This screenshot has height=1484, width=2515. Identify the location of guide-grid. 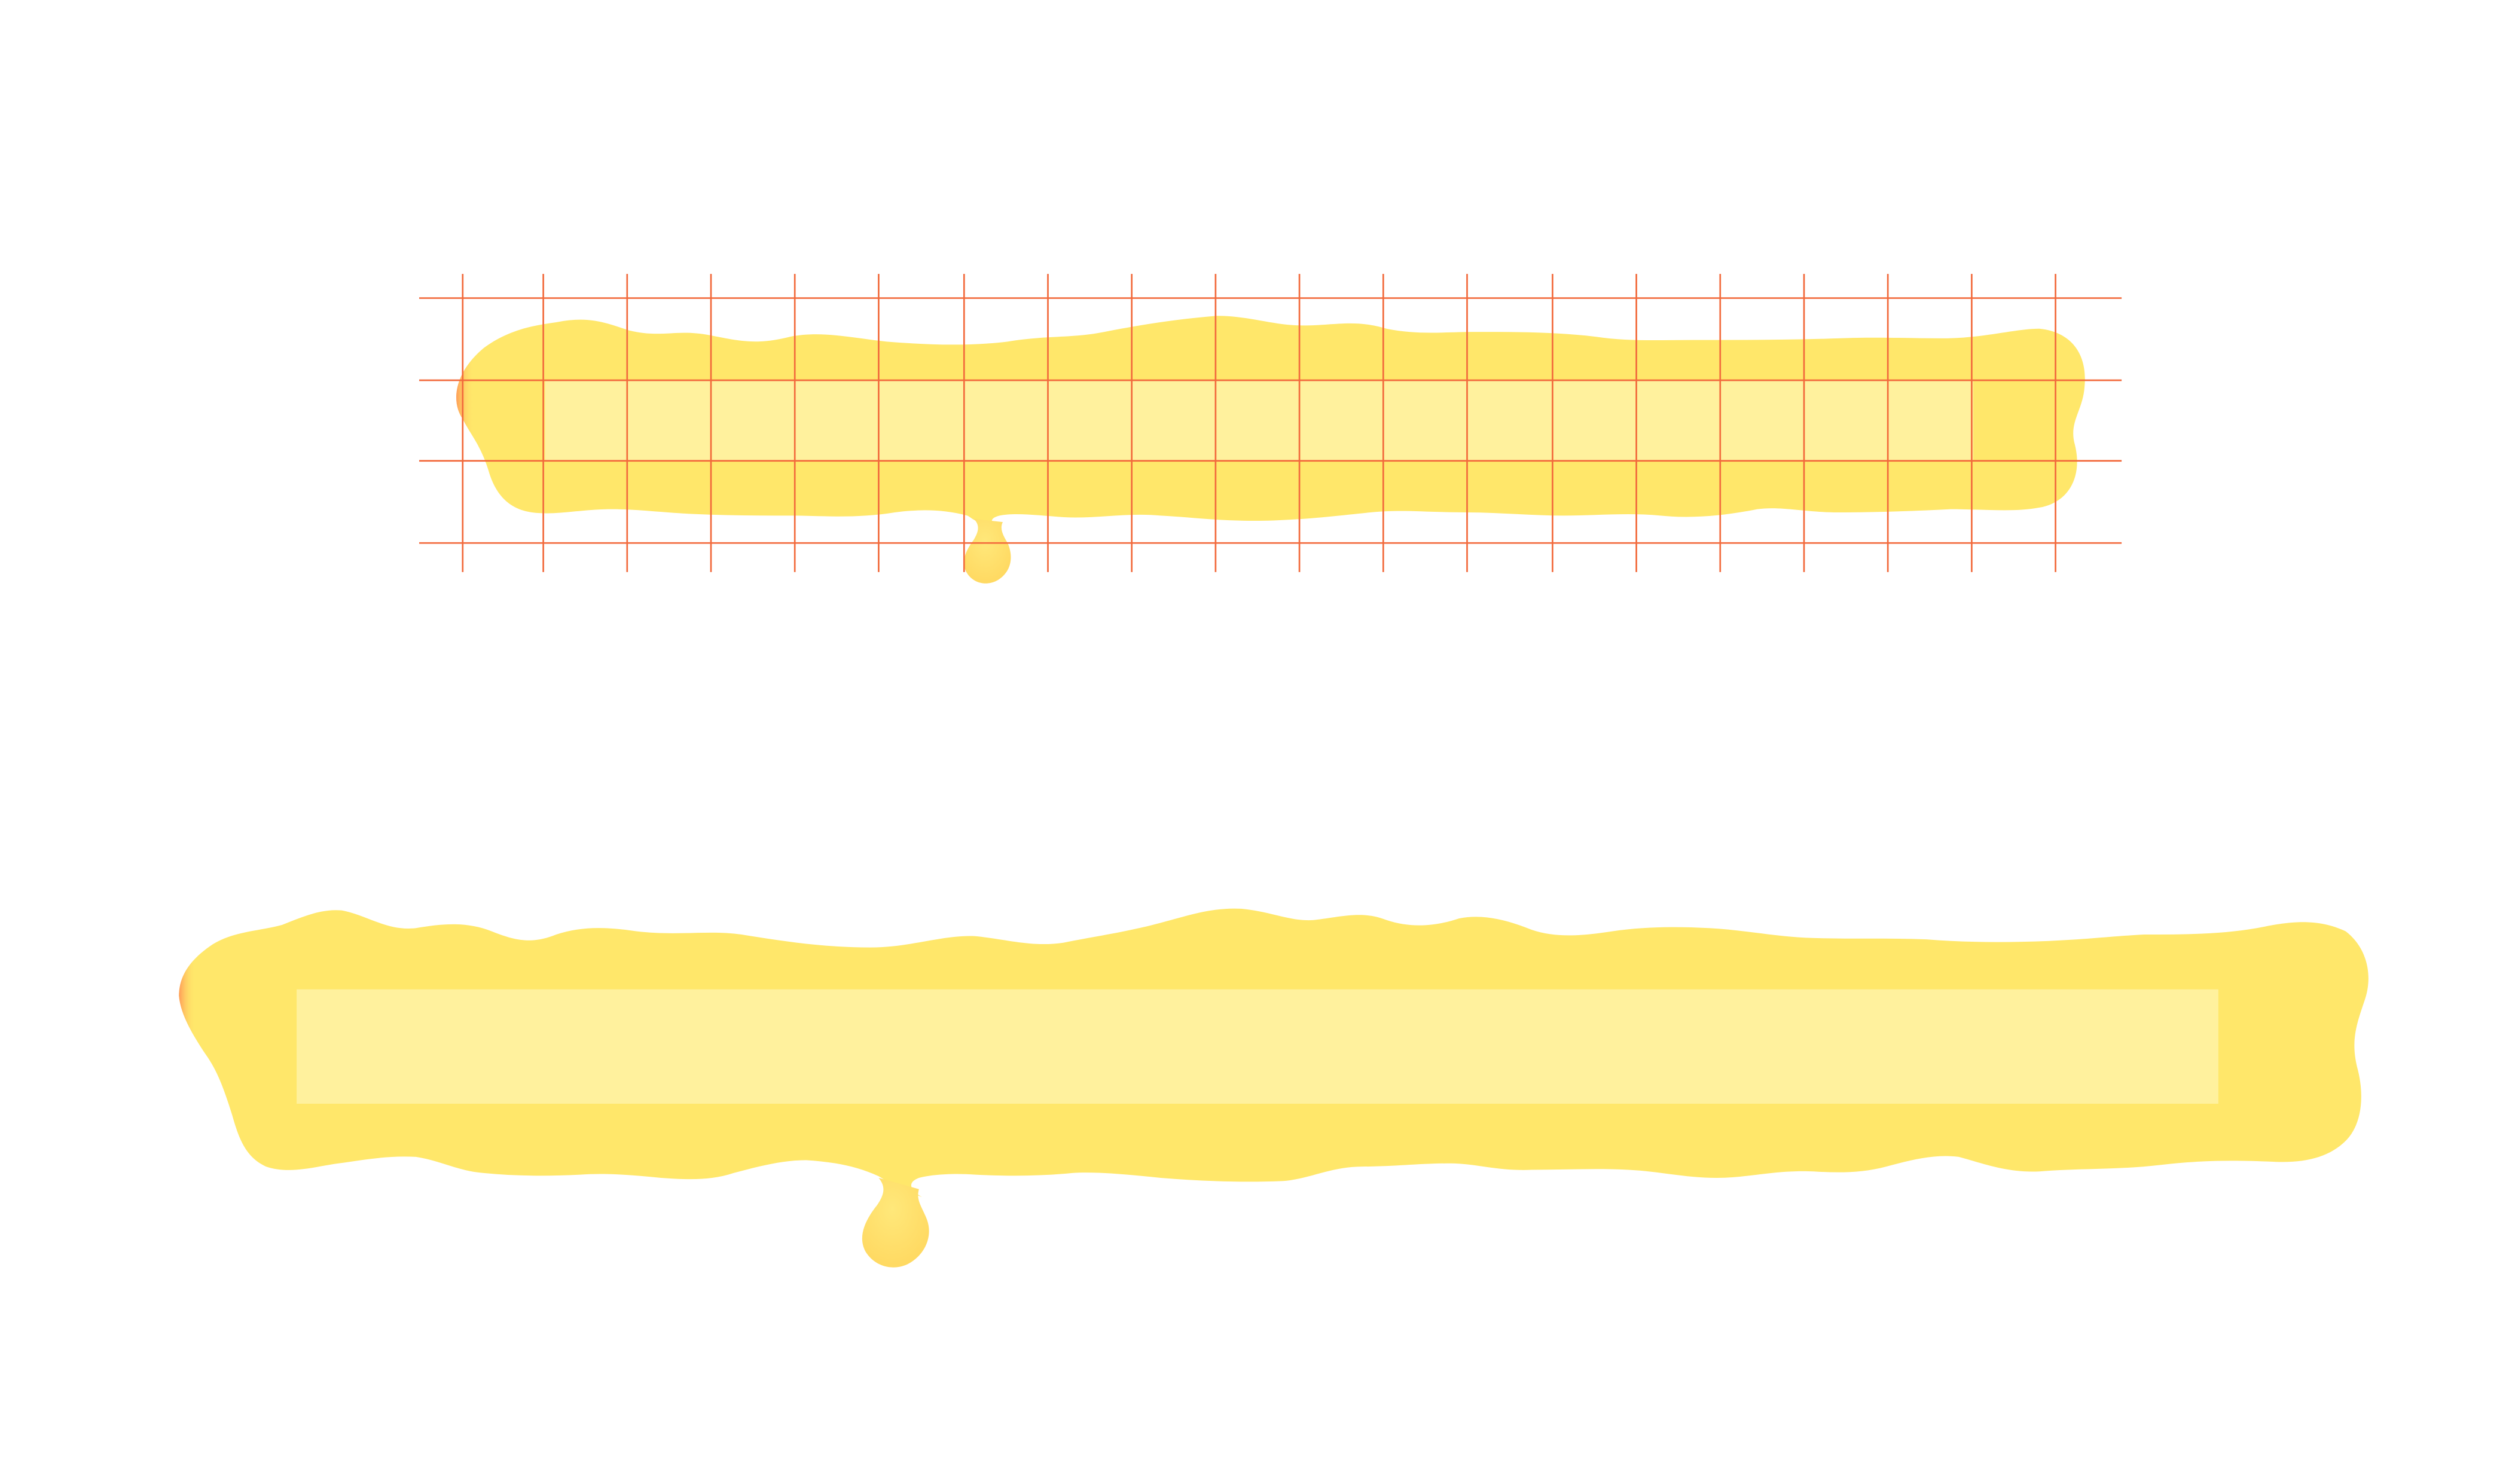
(1270, 423).